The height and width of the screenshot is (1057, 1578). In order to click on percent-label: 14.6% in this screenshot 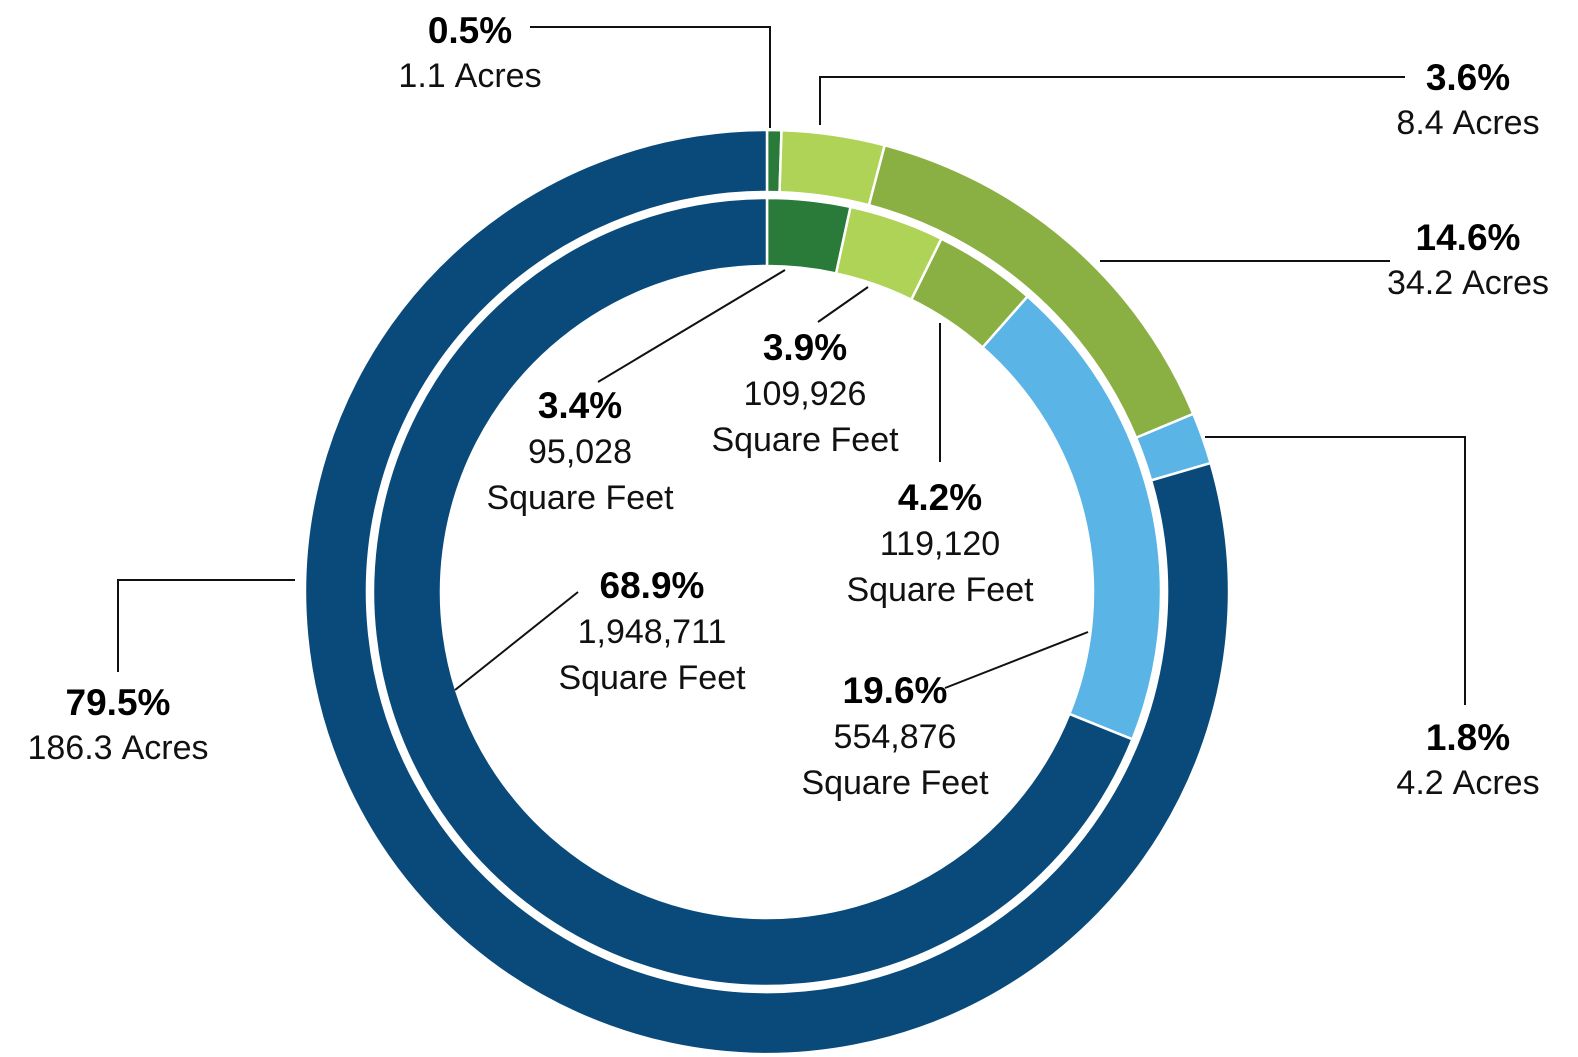, I will do `click(1468, 237)`.